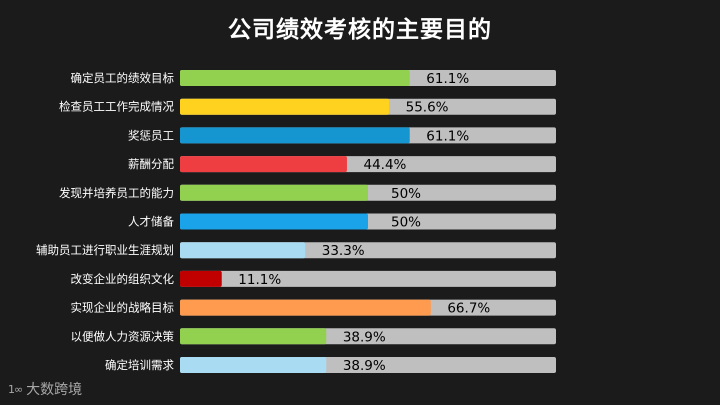 The height and width of the screenshot is (405, 720). I want to click on category-label: 确定培训需求, so click(139, 365).